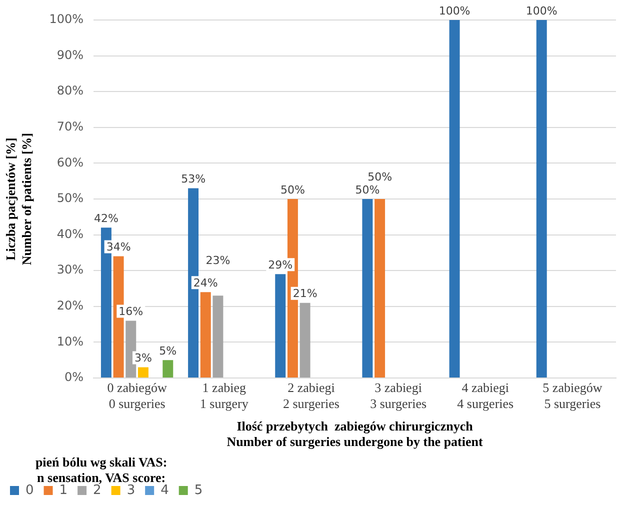  Describe the element at coordinates (66, 19) in the screenshot. I see `y-tick-label: 100%` at that location.